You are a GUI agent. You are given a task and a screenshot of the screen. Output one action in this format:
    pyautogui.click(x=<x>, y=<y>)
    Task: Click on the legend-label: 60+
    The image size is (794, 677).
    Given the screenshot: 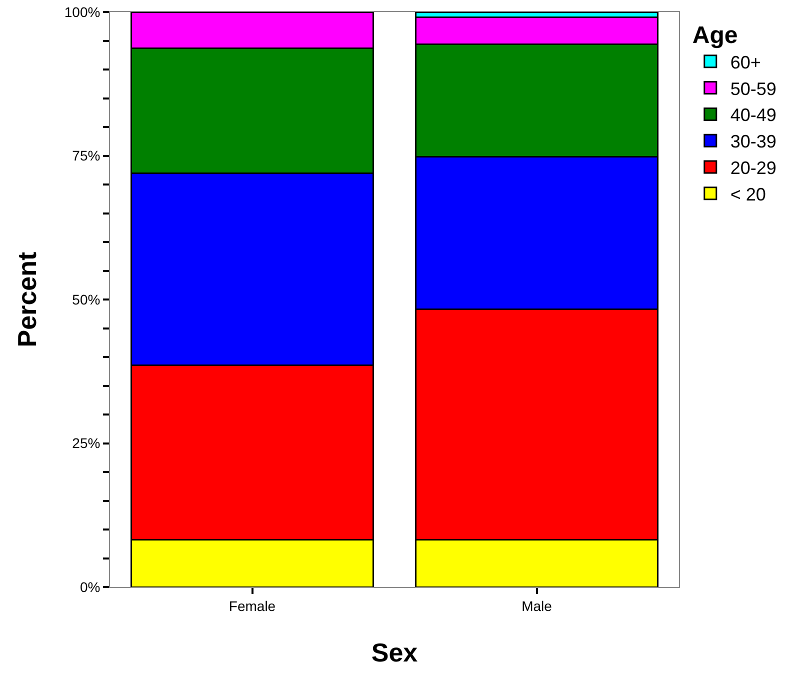 What is the action you would take?
    pyautogui.click(x=745, y=62)
    